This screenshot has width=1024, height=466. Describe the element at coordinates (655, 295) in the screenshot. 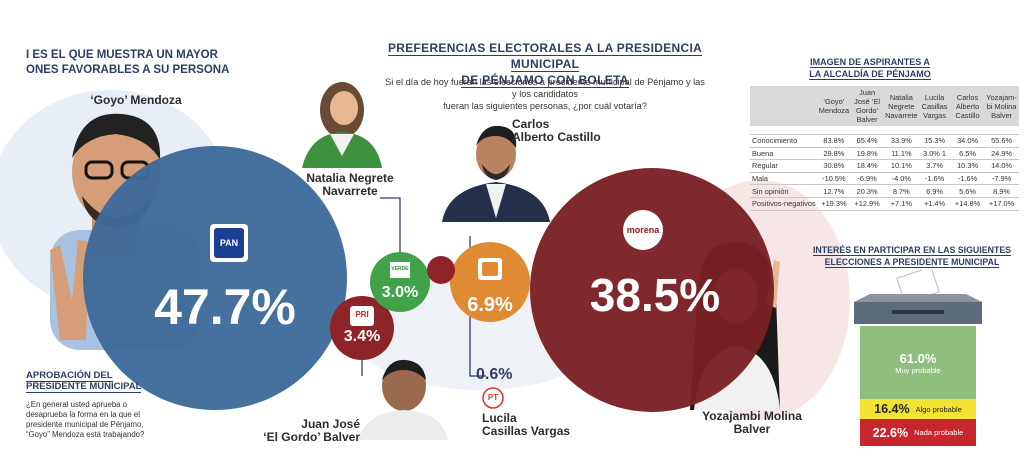

I see `value-yozajambi: 38.5%` at that location.